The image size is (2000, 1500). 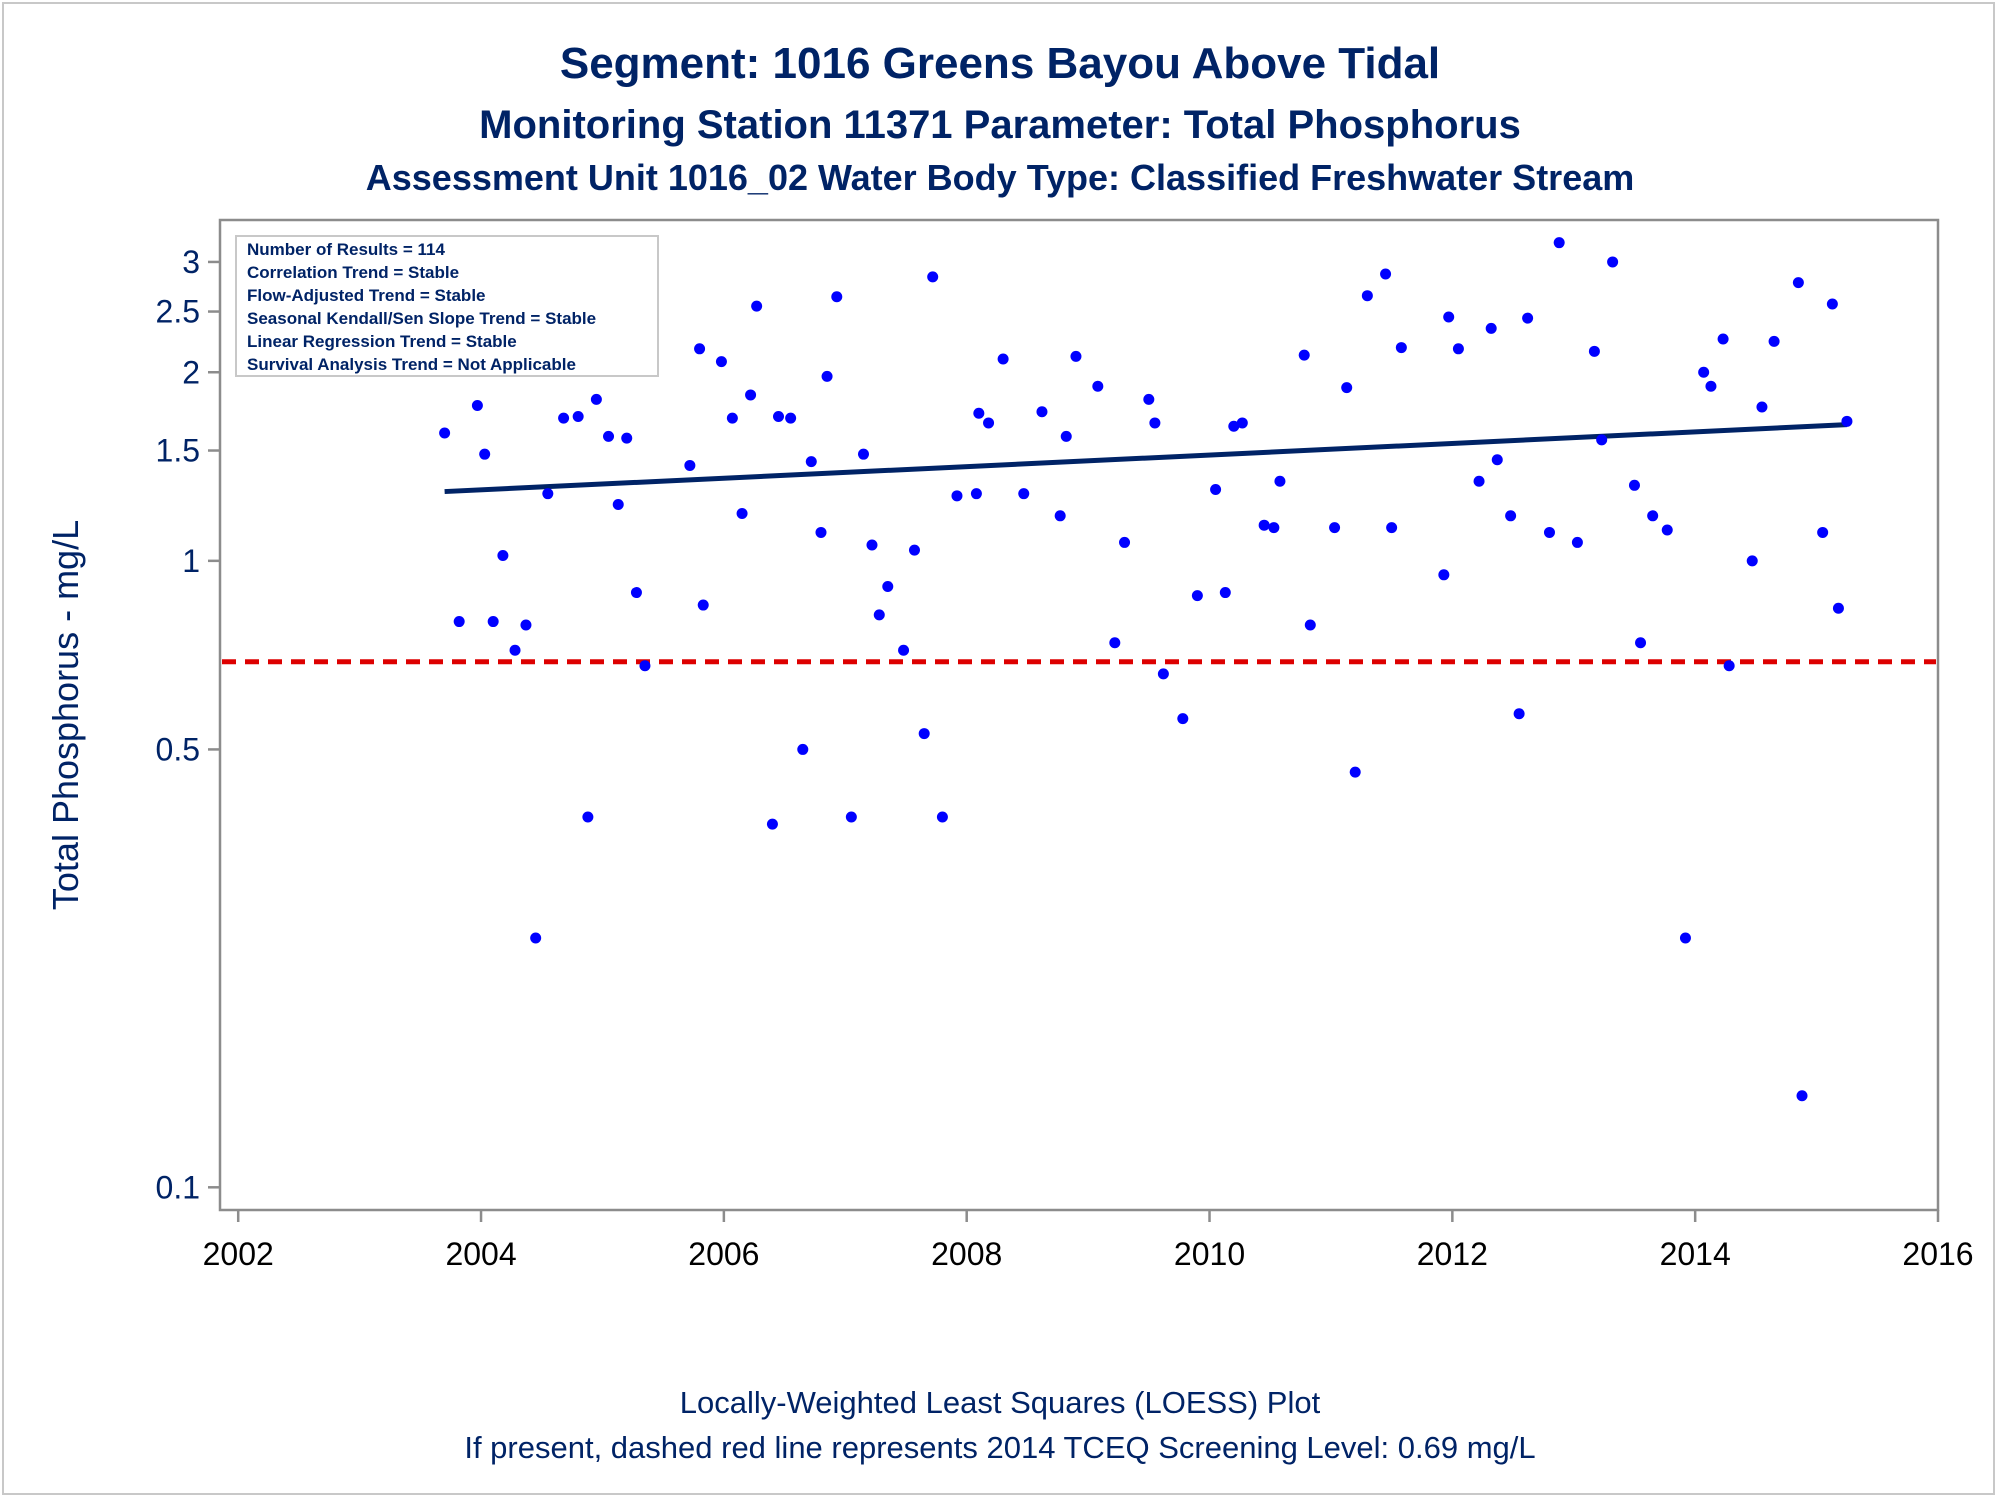 What do you see at coordinates (366, 295) in the screenshot?
I see `info-line: Flow-Adjusted Trend = Stable` at bounding box center [366, 295].